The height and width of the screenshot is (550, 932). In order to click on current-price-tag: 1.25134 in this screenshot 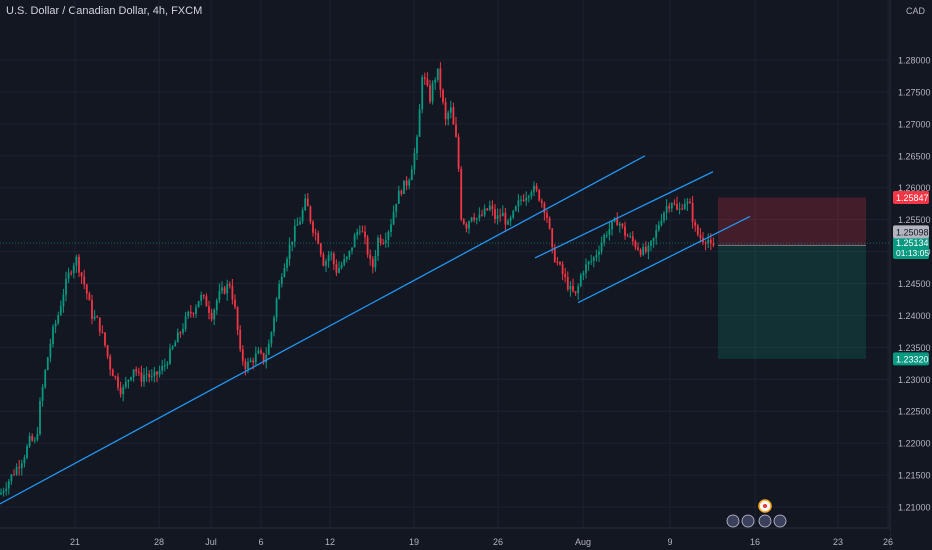, I will do `click(912, 243)`.